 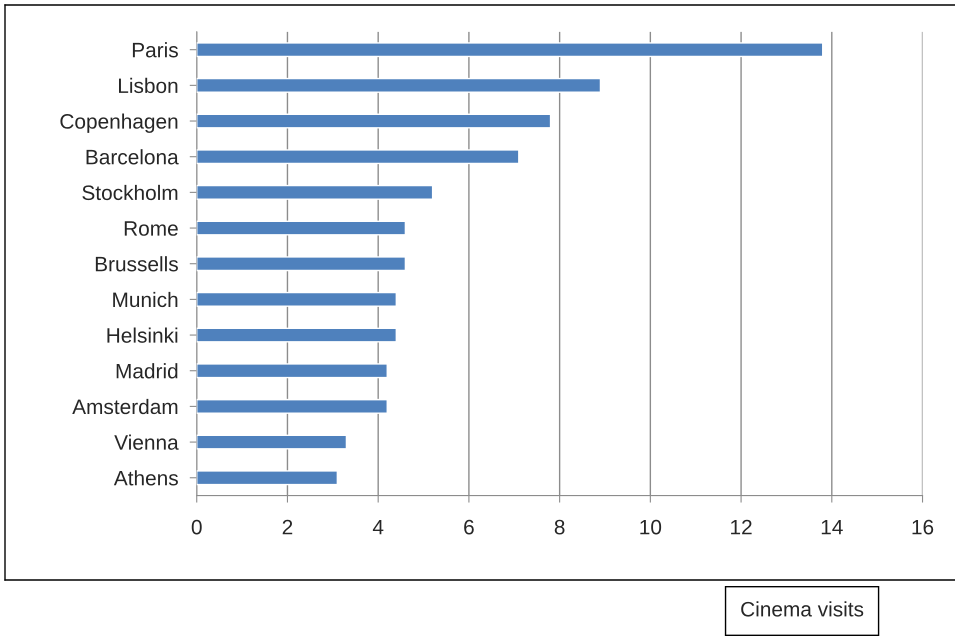 What do you see at coordinates (469, 527) in the screenshot?
I see `x-tick-label: 6` at bounding box center [469, 527].